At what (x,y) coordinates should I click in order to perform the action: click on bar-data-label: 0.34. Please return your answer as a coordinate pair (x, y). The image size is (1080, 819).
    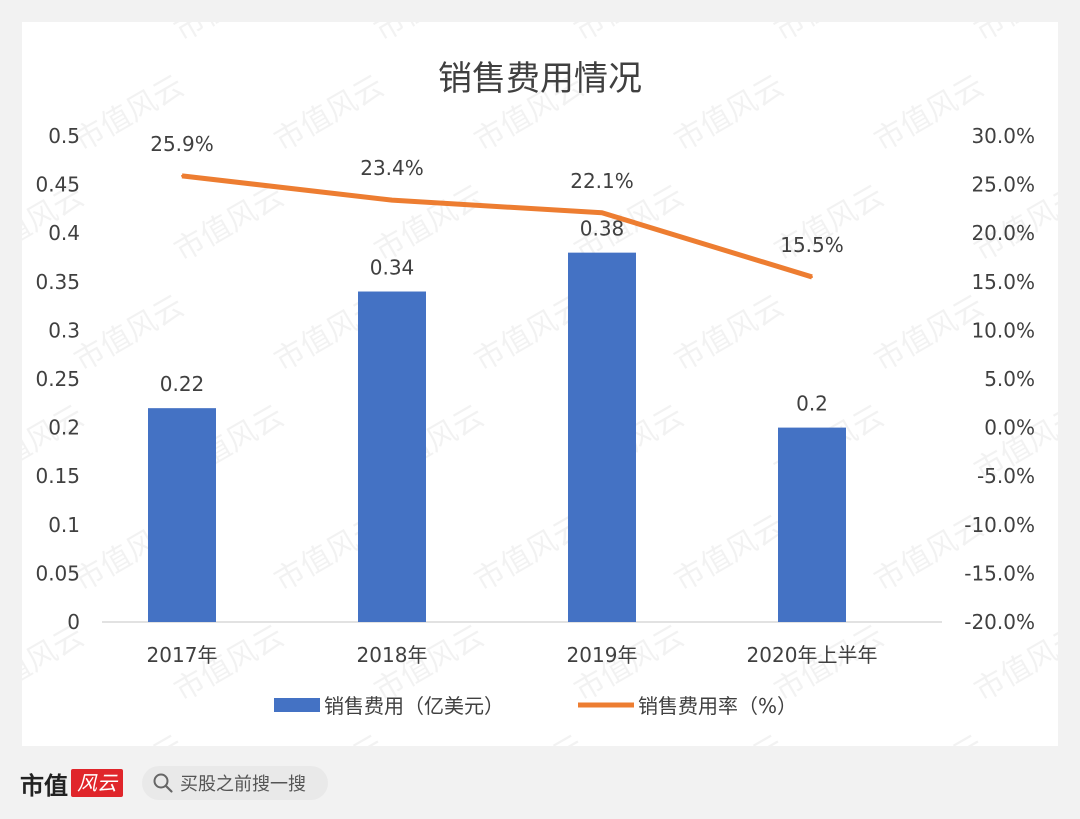
    Looking at the image, I should click on (392, 268).